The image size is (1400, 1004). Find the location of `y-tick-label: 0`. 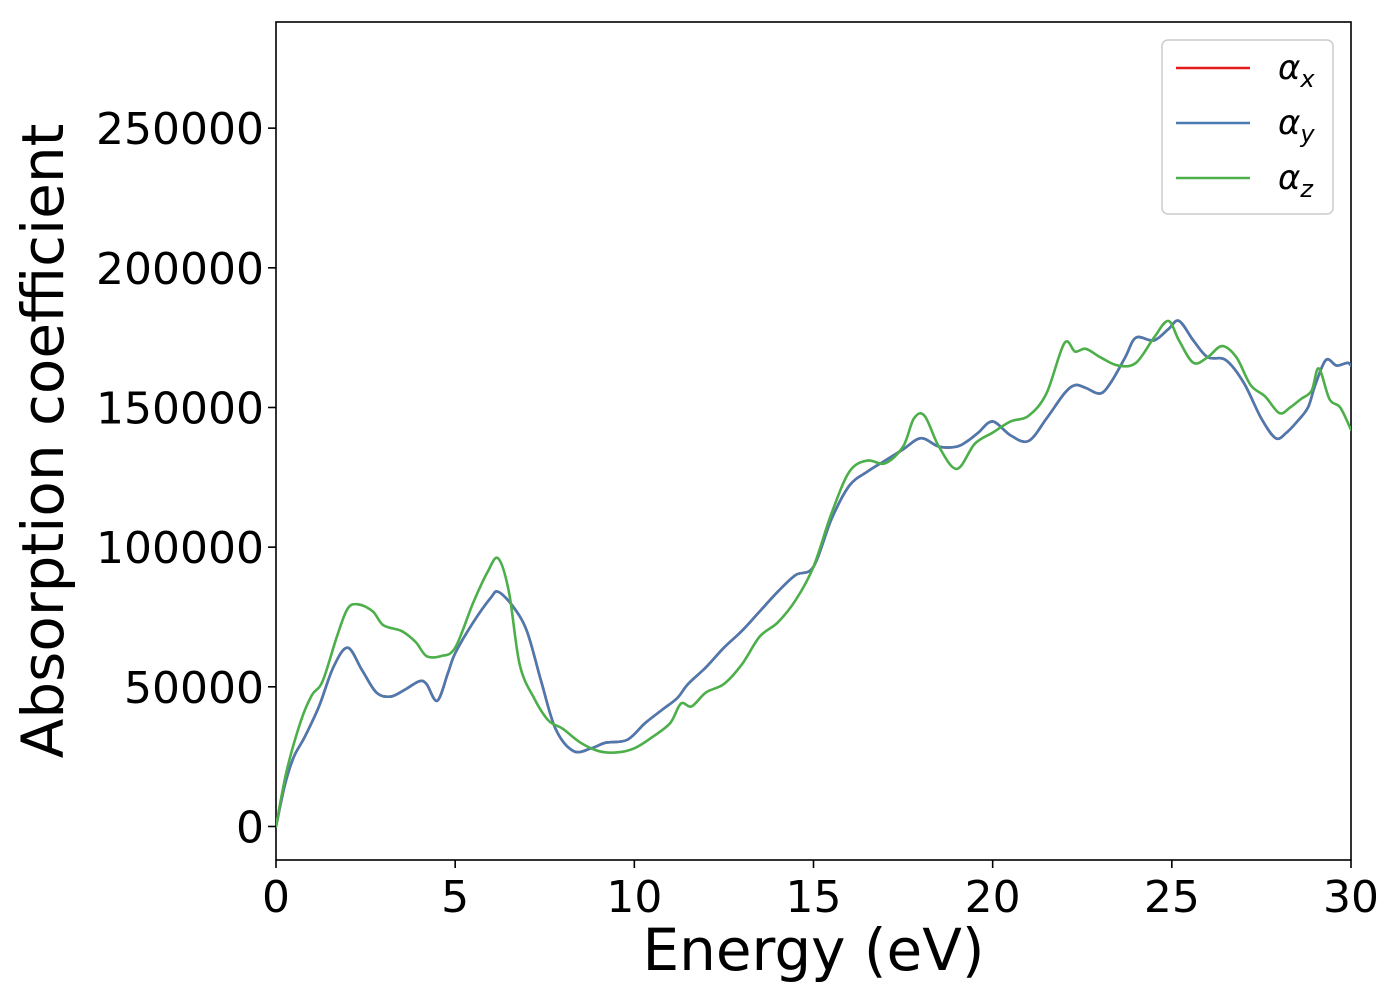

y-tick-label: 0 is located at coordinates (250, 827).